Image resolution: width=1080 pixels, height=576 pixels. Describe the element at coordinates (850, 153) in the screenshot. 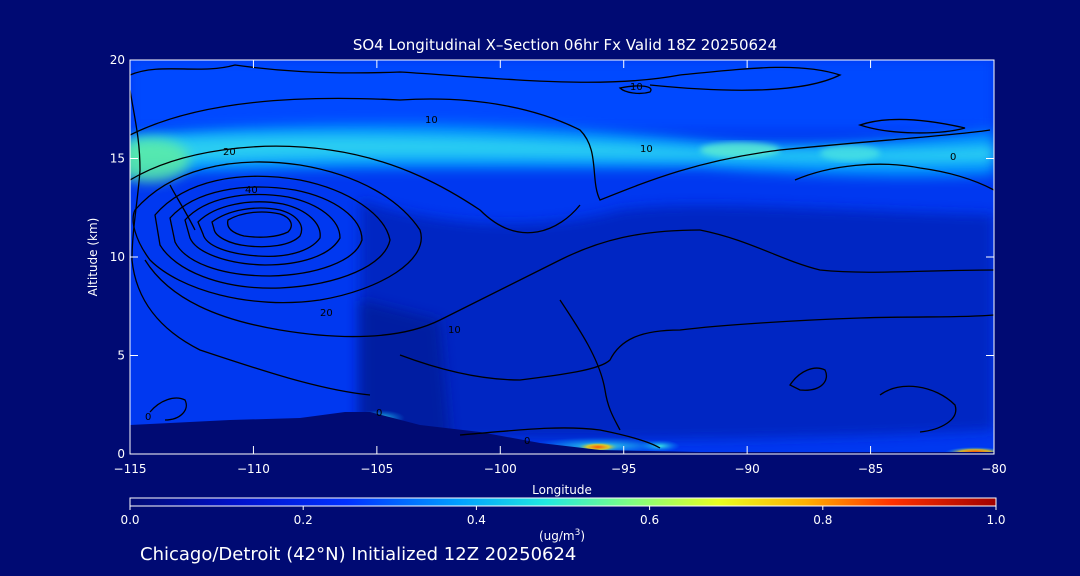

I see `field-east-maximum` at that location.